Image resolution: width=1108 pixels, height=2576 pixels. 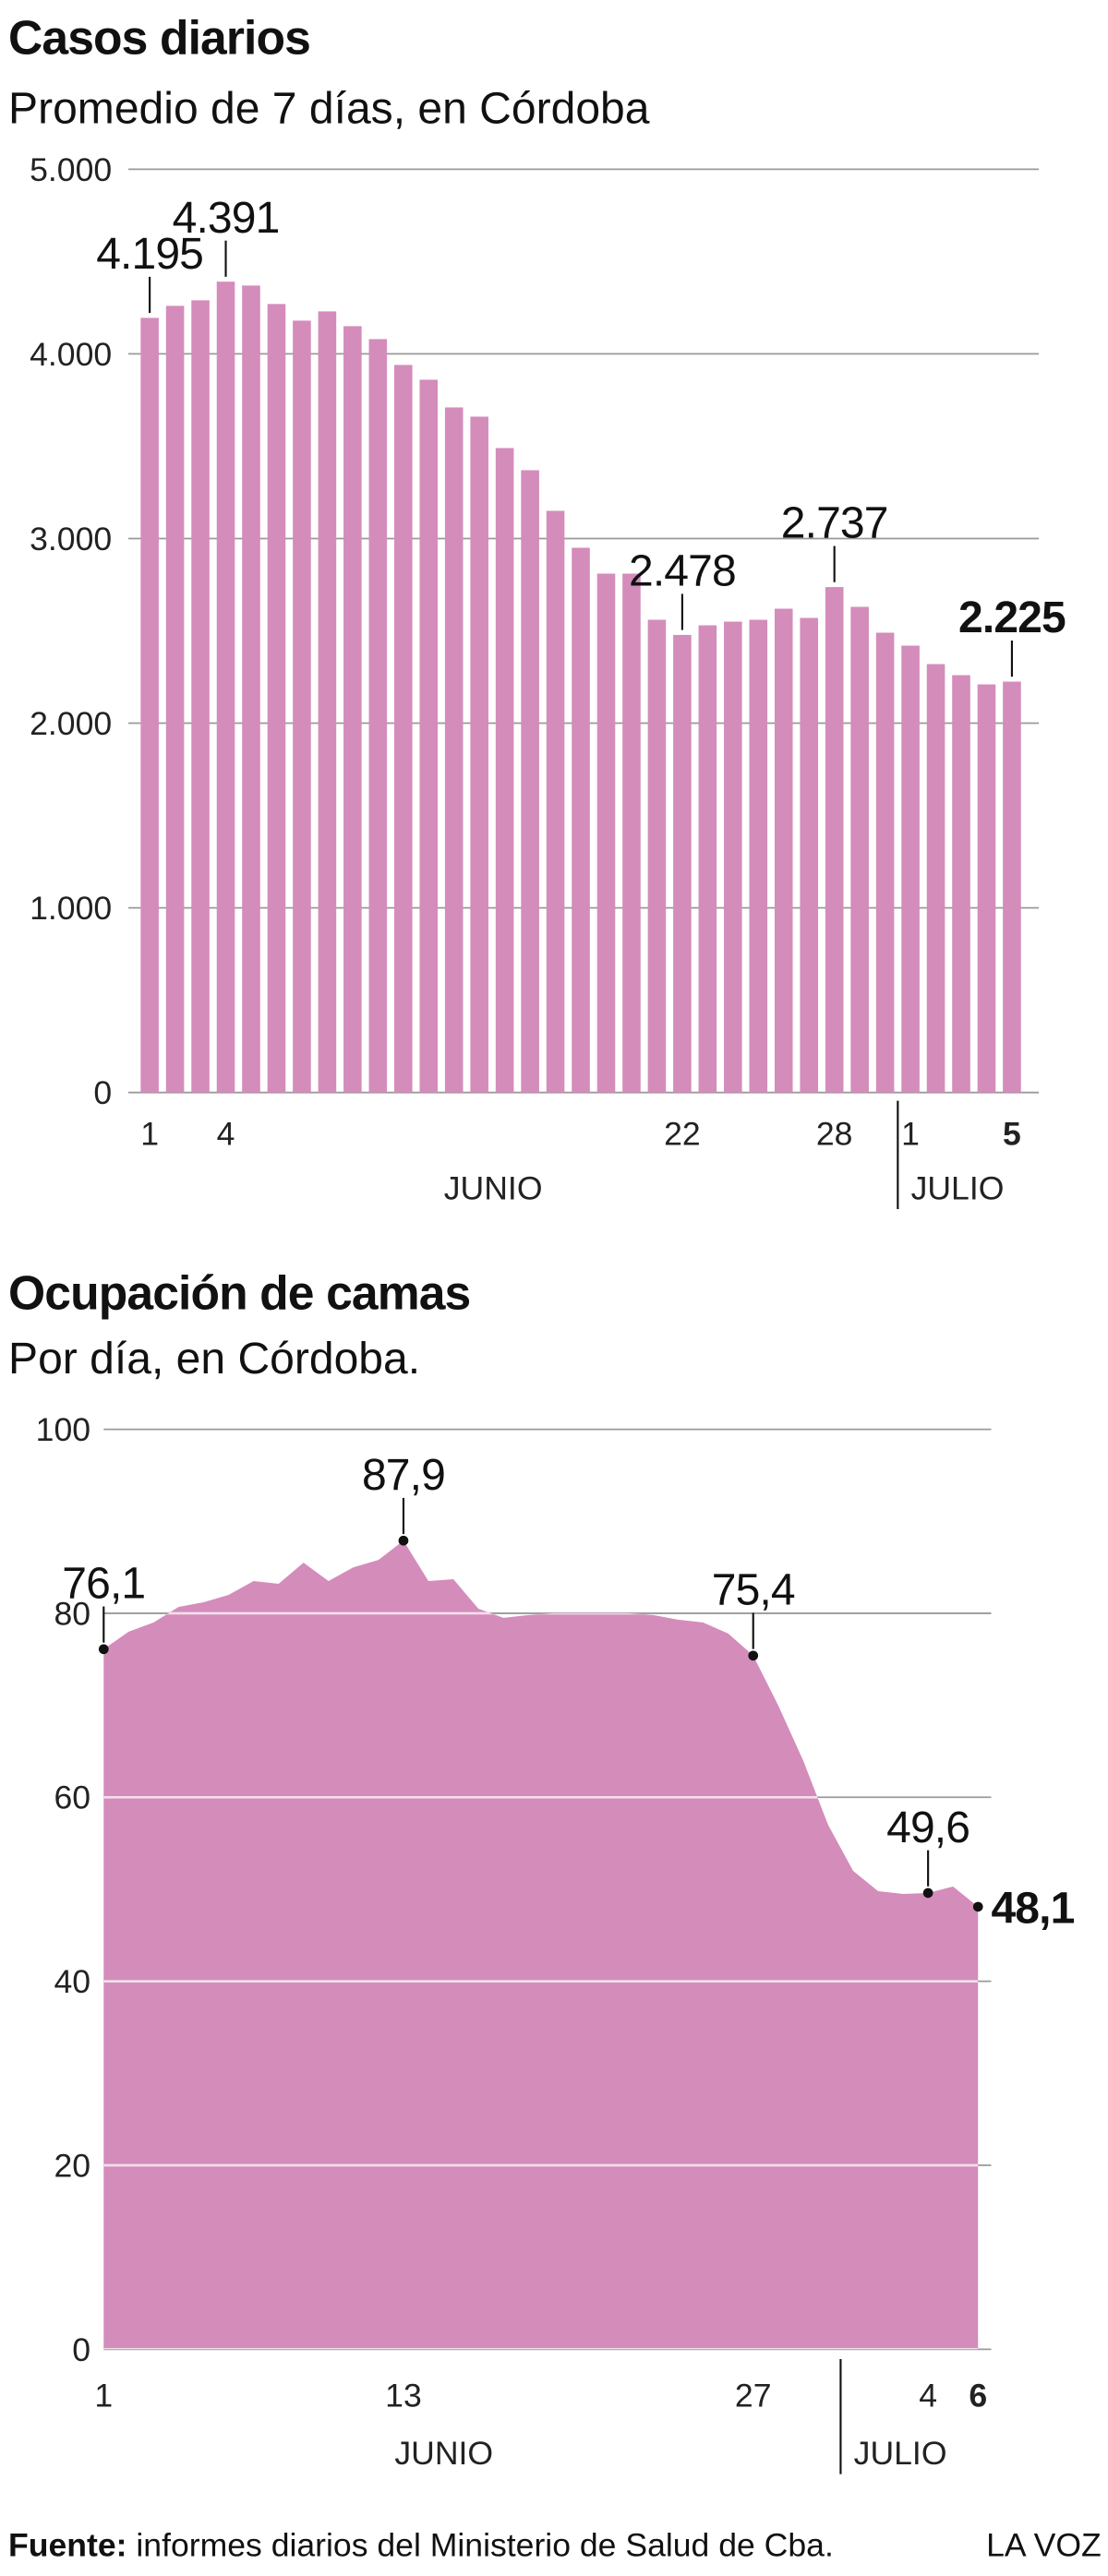 What do you see at coordinates (71, 539) in the screenshot?
I see `y-tick-label: 3.000` at bounding box center [71, 539].